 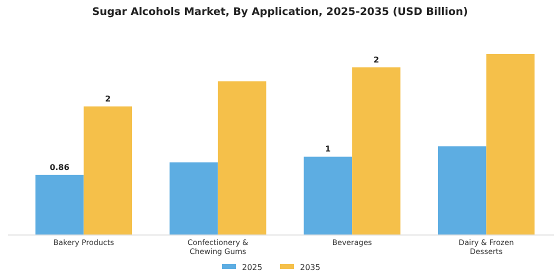 I want to click on legend-label: 2025, so click(x=252, y=267).